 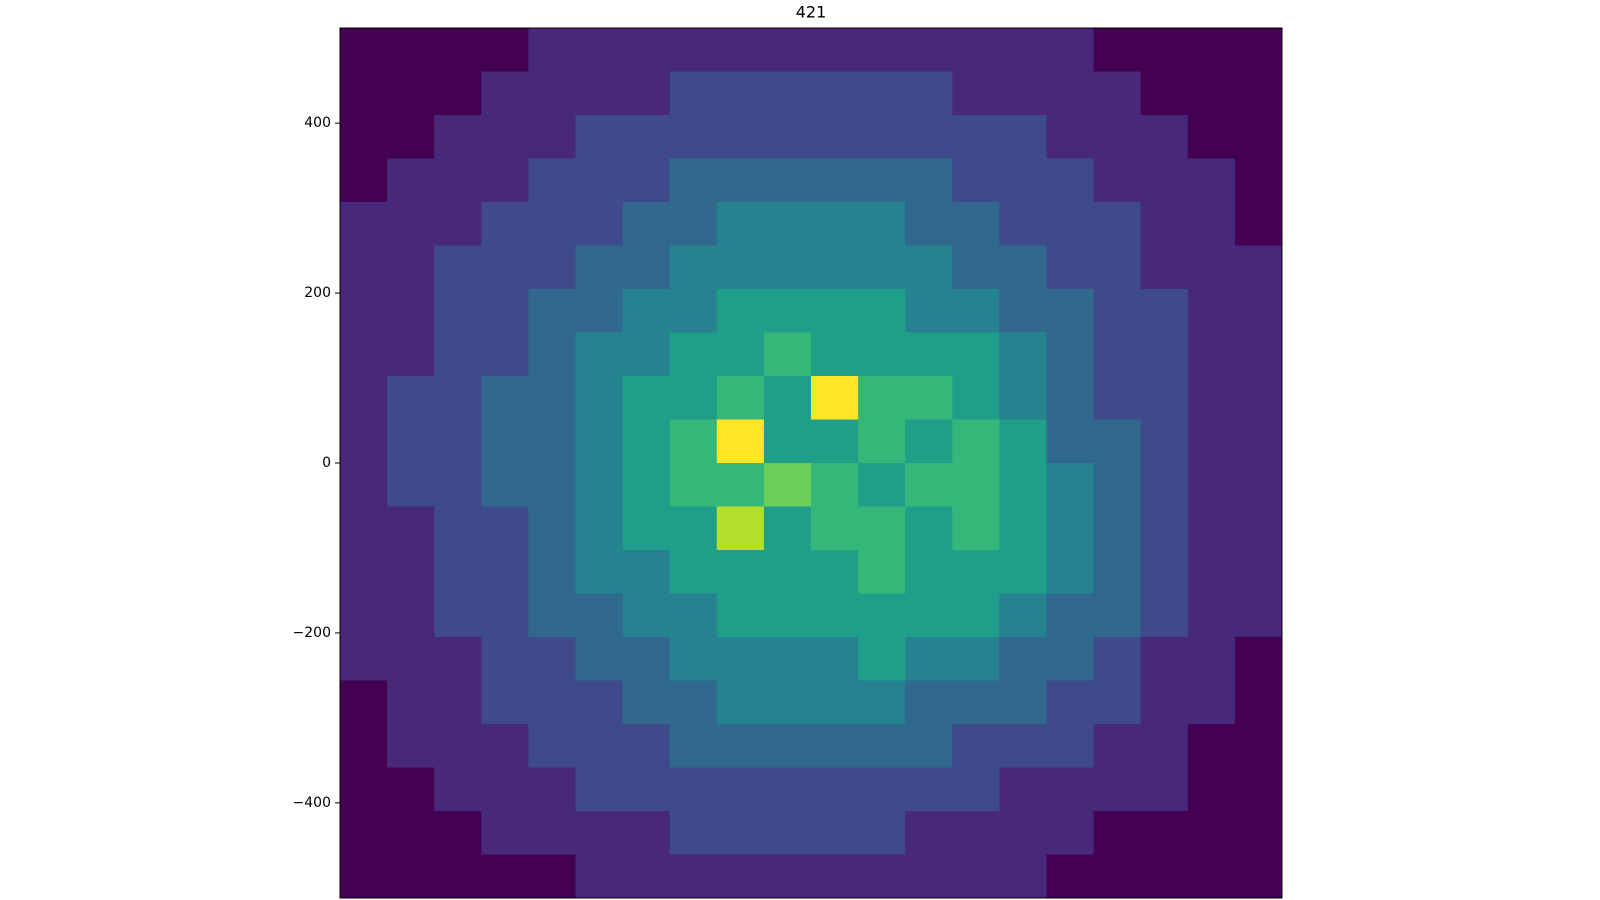 I want to click on y-tick-label: 200, so click(x=317, y=293).